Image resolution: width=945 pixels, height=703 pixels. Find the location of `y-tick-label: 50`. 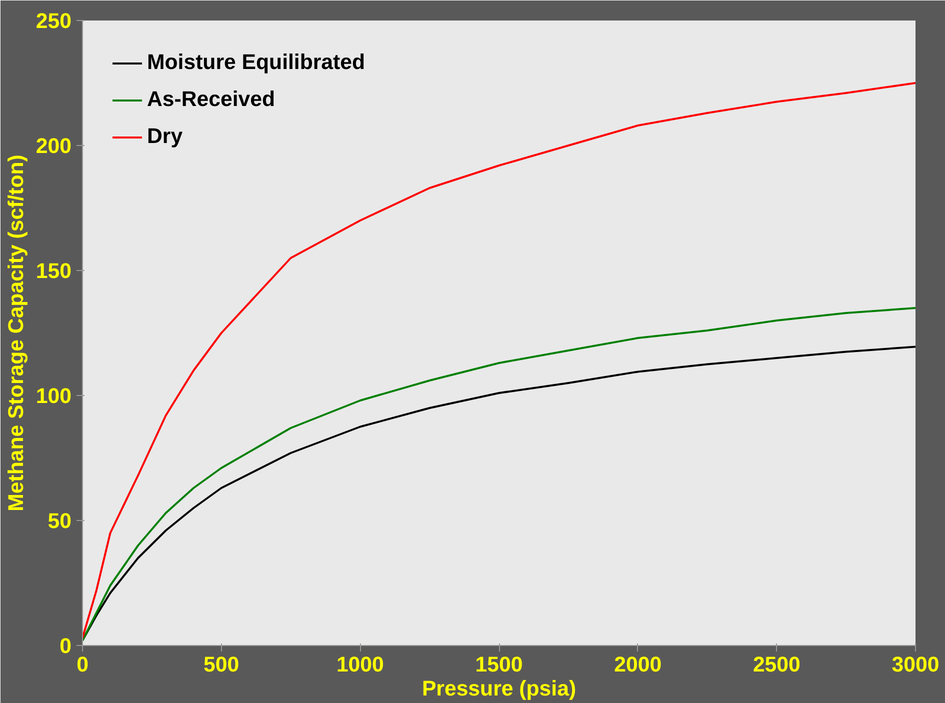

y-tick-label: 50 is located at coordinates (60, 521).